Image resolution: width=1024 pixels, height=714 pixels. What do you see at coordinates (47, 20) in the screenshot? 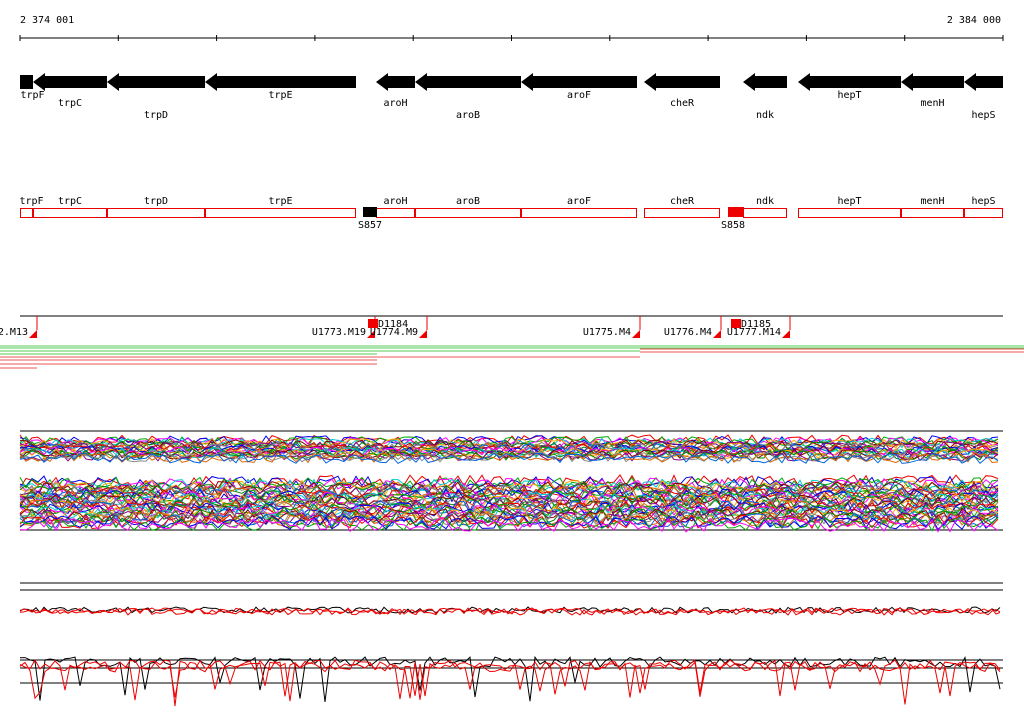
I see `coord-start: 2 374 001` at bounding box center [47, 20].